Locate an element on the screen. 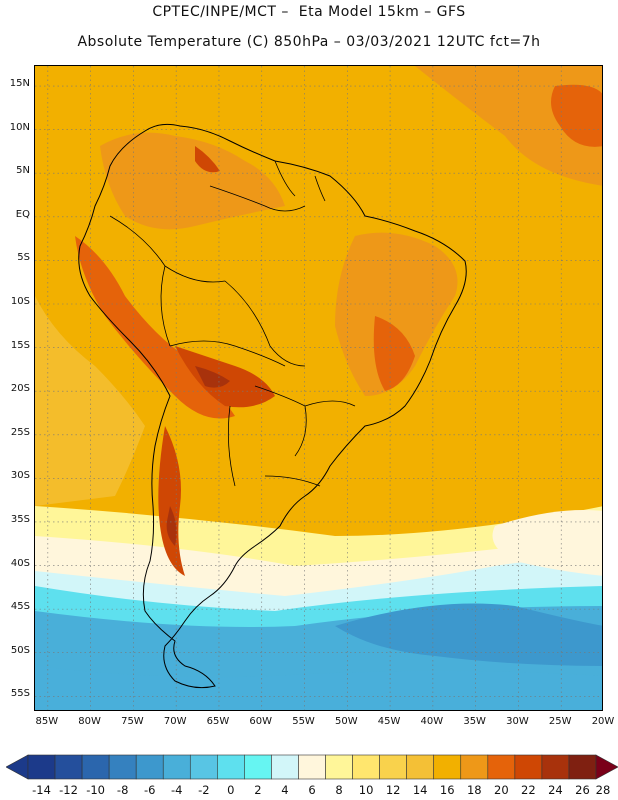 This screenshot has width=618, height=800. lat-label: 30S is located at coordinates (20, 476).